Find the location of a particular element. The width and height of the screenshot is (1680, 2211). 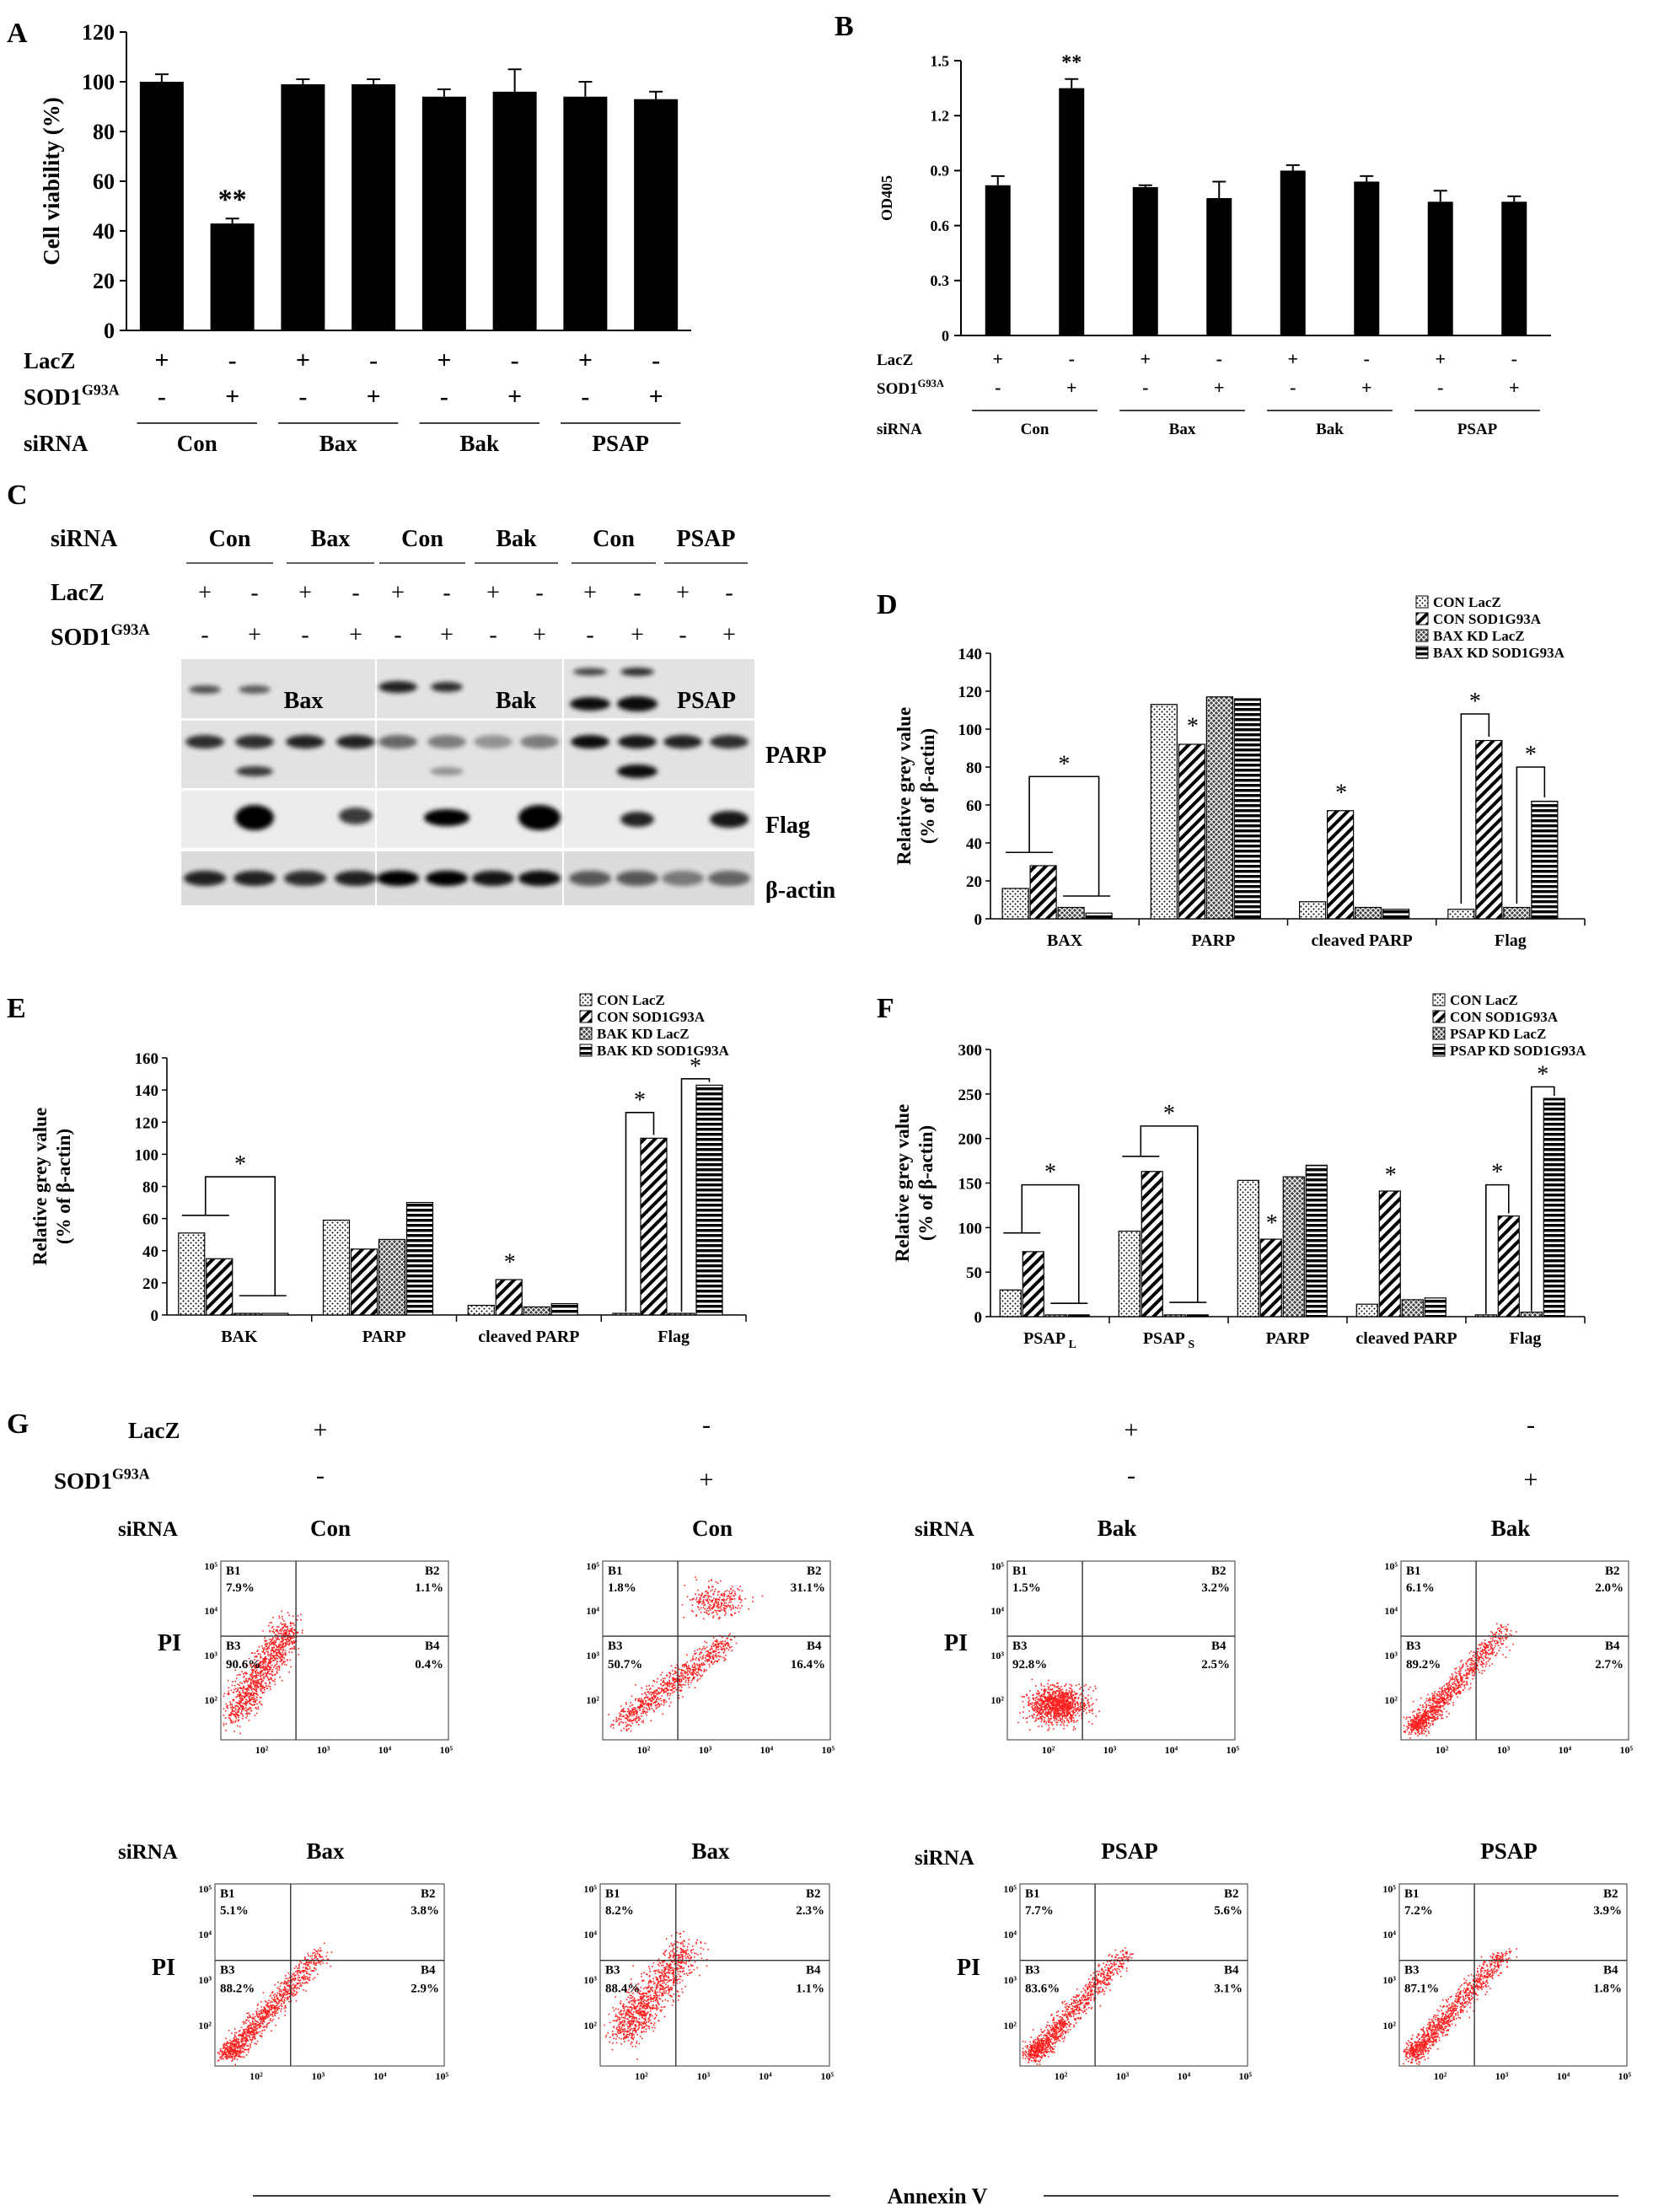

y-tick-label: 0 is located at coordinates (978, 920).